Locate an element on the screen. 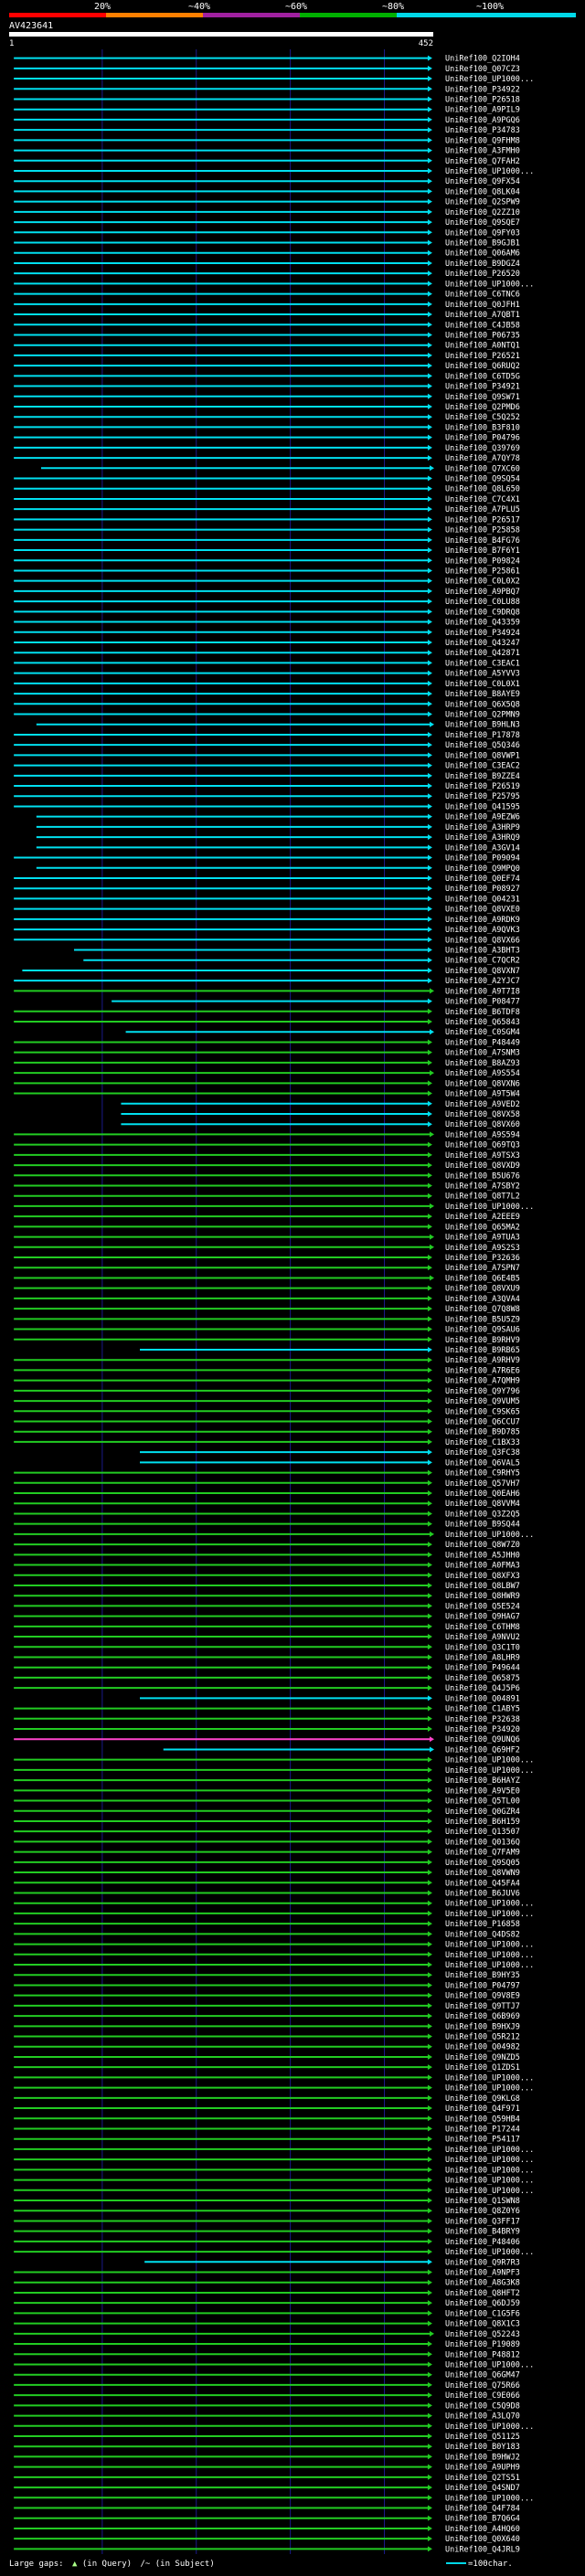 The width and height of the screenshot is (585, 2576). hit-row: UniRef100_Q4SND7 is located at coordinates (267, 2488).